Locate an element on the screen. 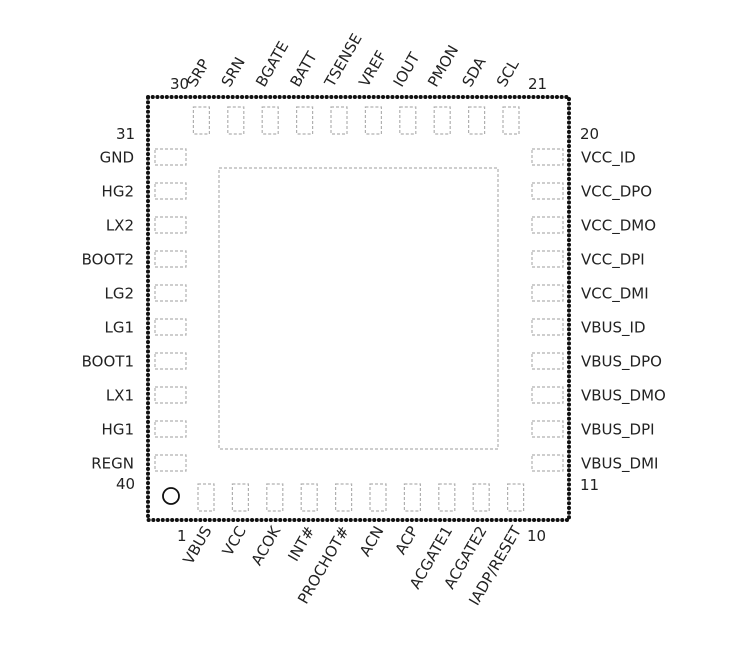 The height and width of the screenshot is (661, 733). pin-pad-vbus-dpo is located at coordinates (547, 361).